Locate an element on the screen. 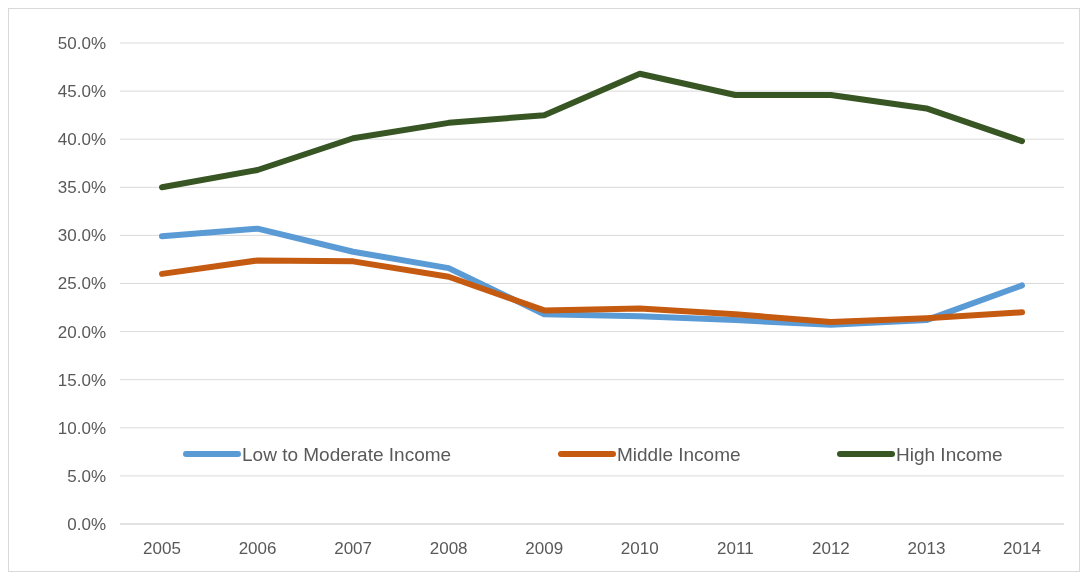 Image resolution: width=1088 pixels, height=580 pixels. y-tick-label: 30.0% is located at coordinates (81, 236).